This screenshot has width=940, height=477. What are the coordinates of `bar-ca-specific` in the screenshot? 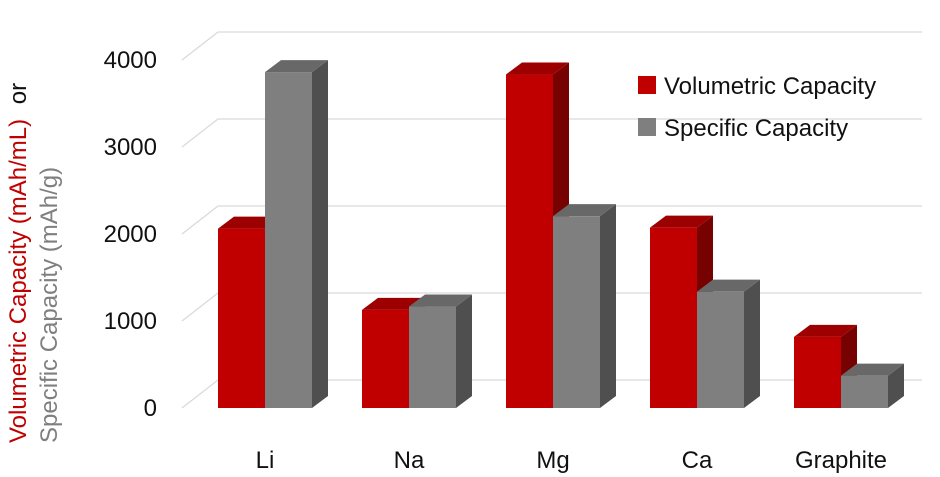 It's located at (728, 343).